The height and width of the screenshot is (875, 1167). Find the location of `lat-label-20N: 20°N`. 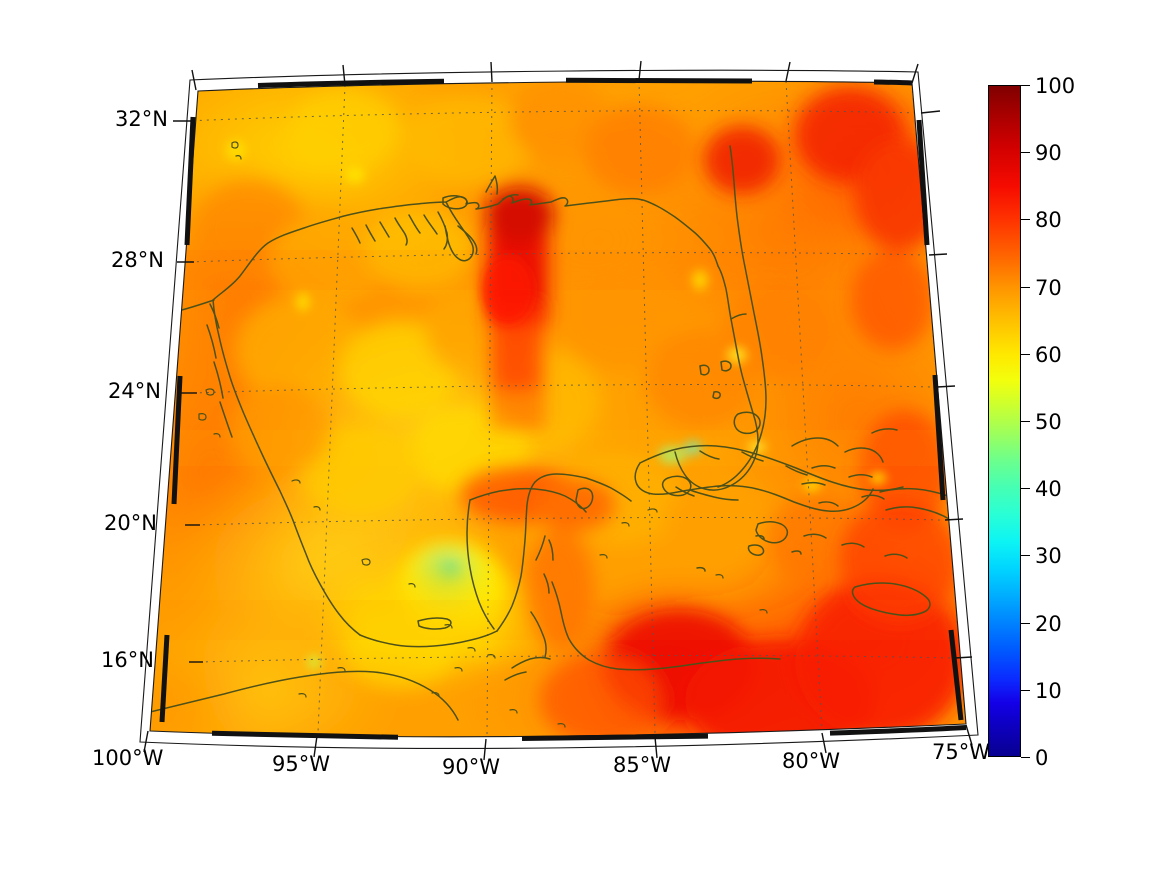

lat-label-20N: 20°N is located at coordinates (130, 523).